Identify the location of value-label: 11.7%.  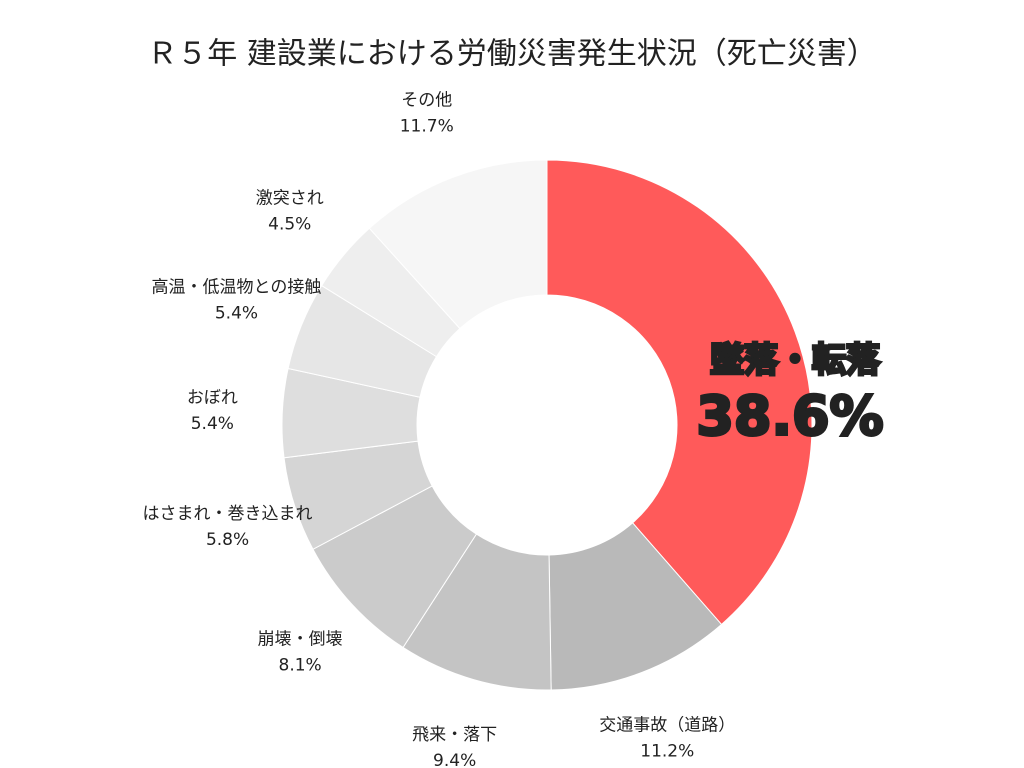
(427, 126).